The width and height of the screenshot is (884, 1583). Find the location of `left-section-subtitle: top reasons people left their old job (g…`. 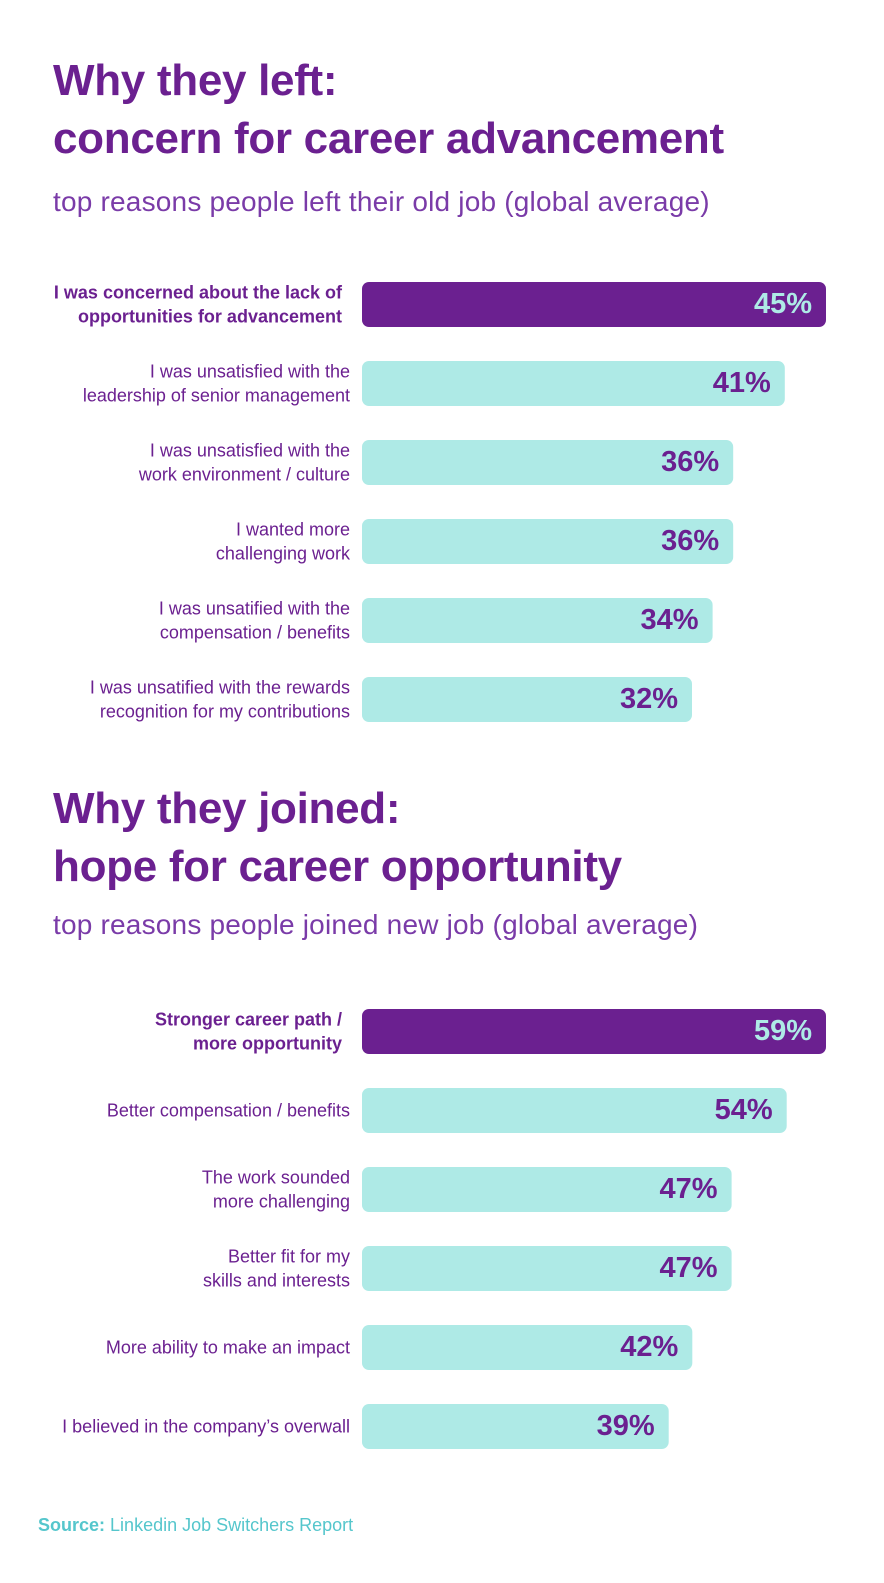

left-section-subtitle: top reasons people left their old job (g… is located at coordinates (381, 201).